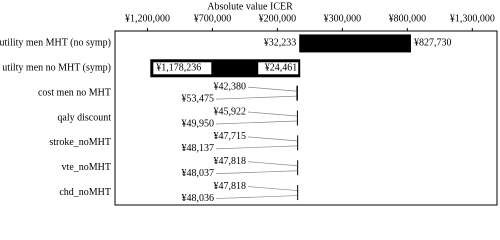 The width and height of the screenshot is (500, 240). What do you see at coordinates (198, 198) in the screenshot?
I see `value-label: ¥48,036` at bounding box center [198, 198].